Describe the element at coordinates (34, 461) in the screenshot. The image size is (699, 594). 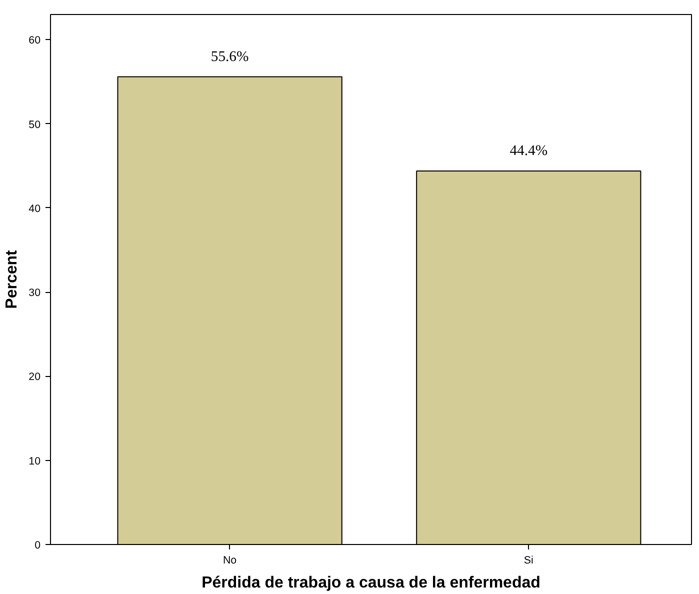
I see `y-tick-label: 10` at that location.